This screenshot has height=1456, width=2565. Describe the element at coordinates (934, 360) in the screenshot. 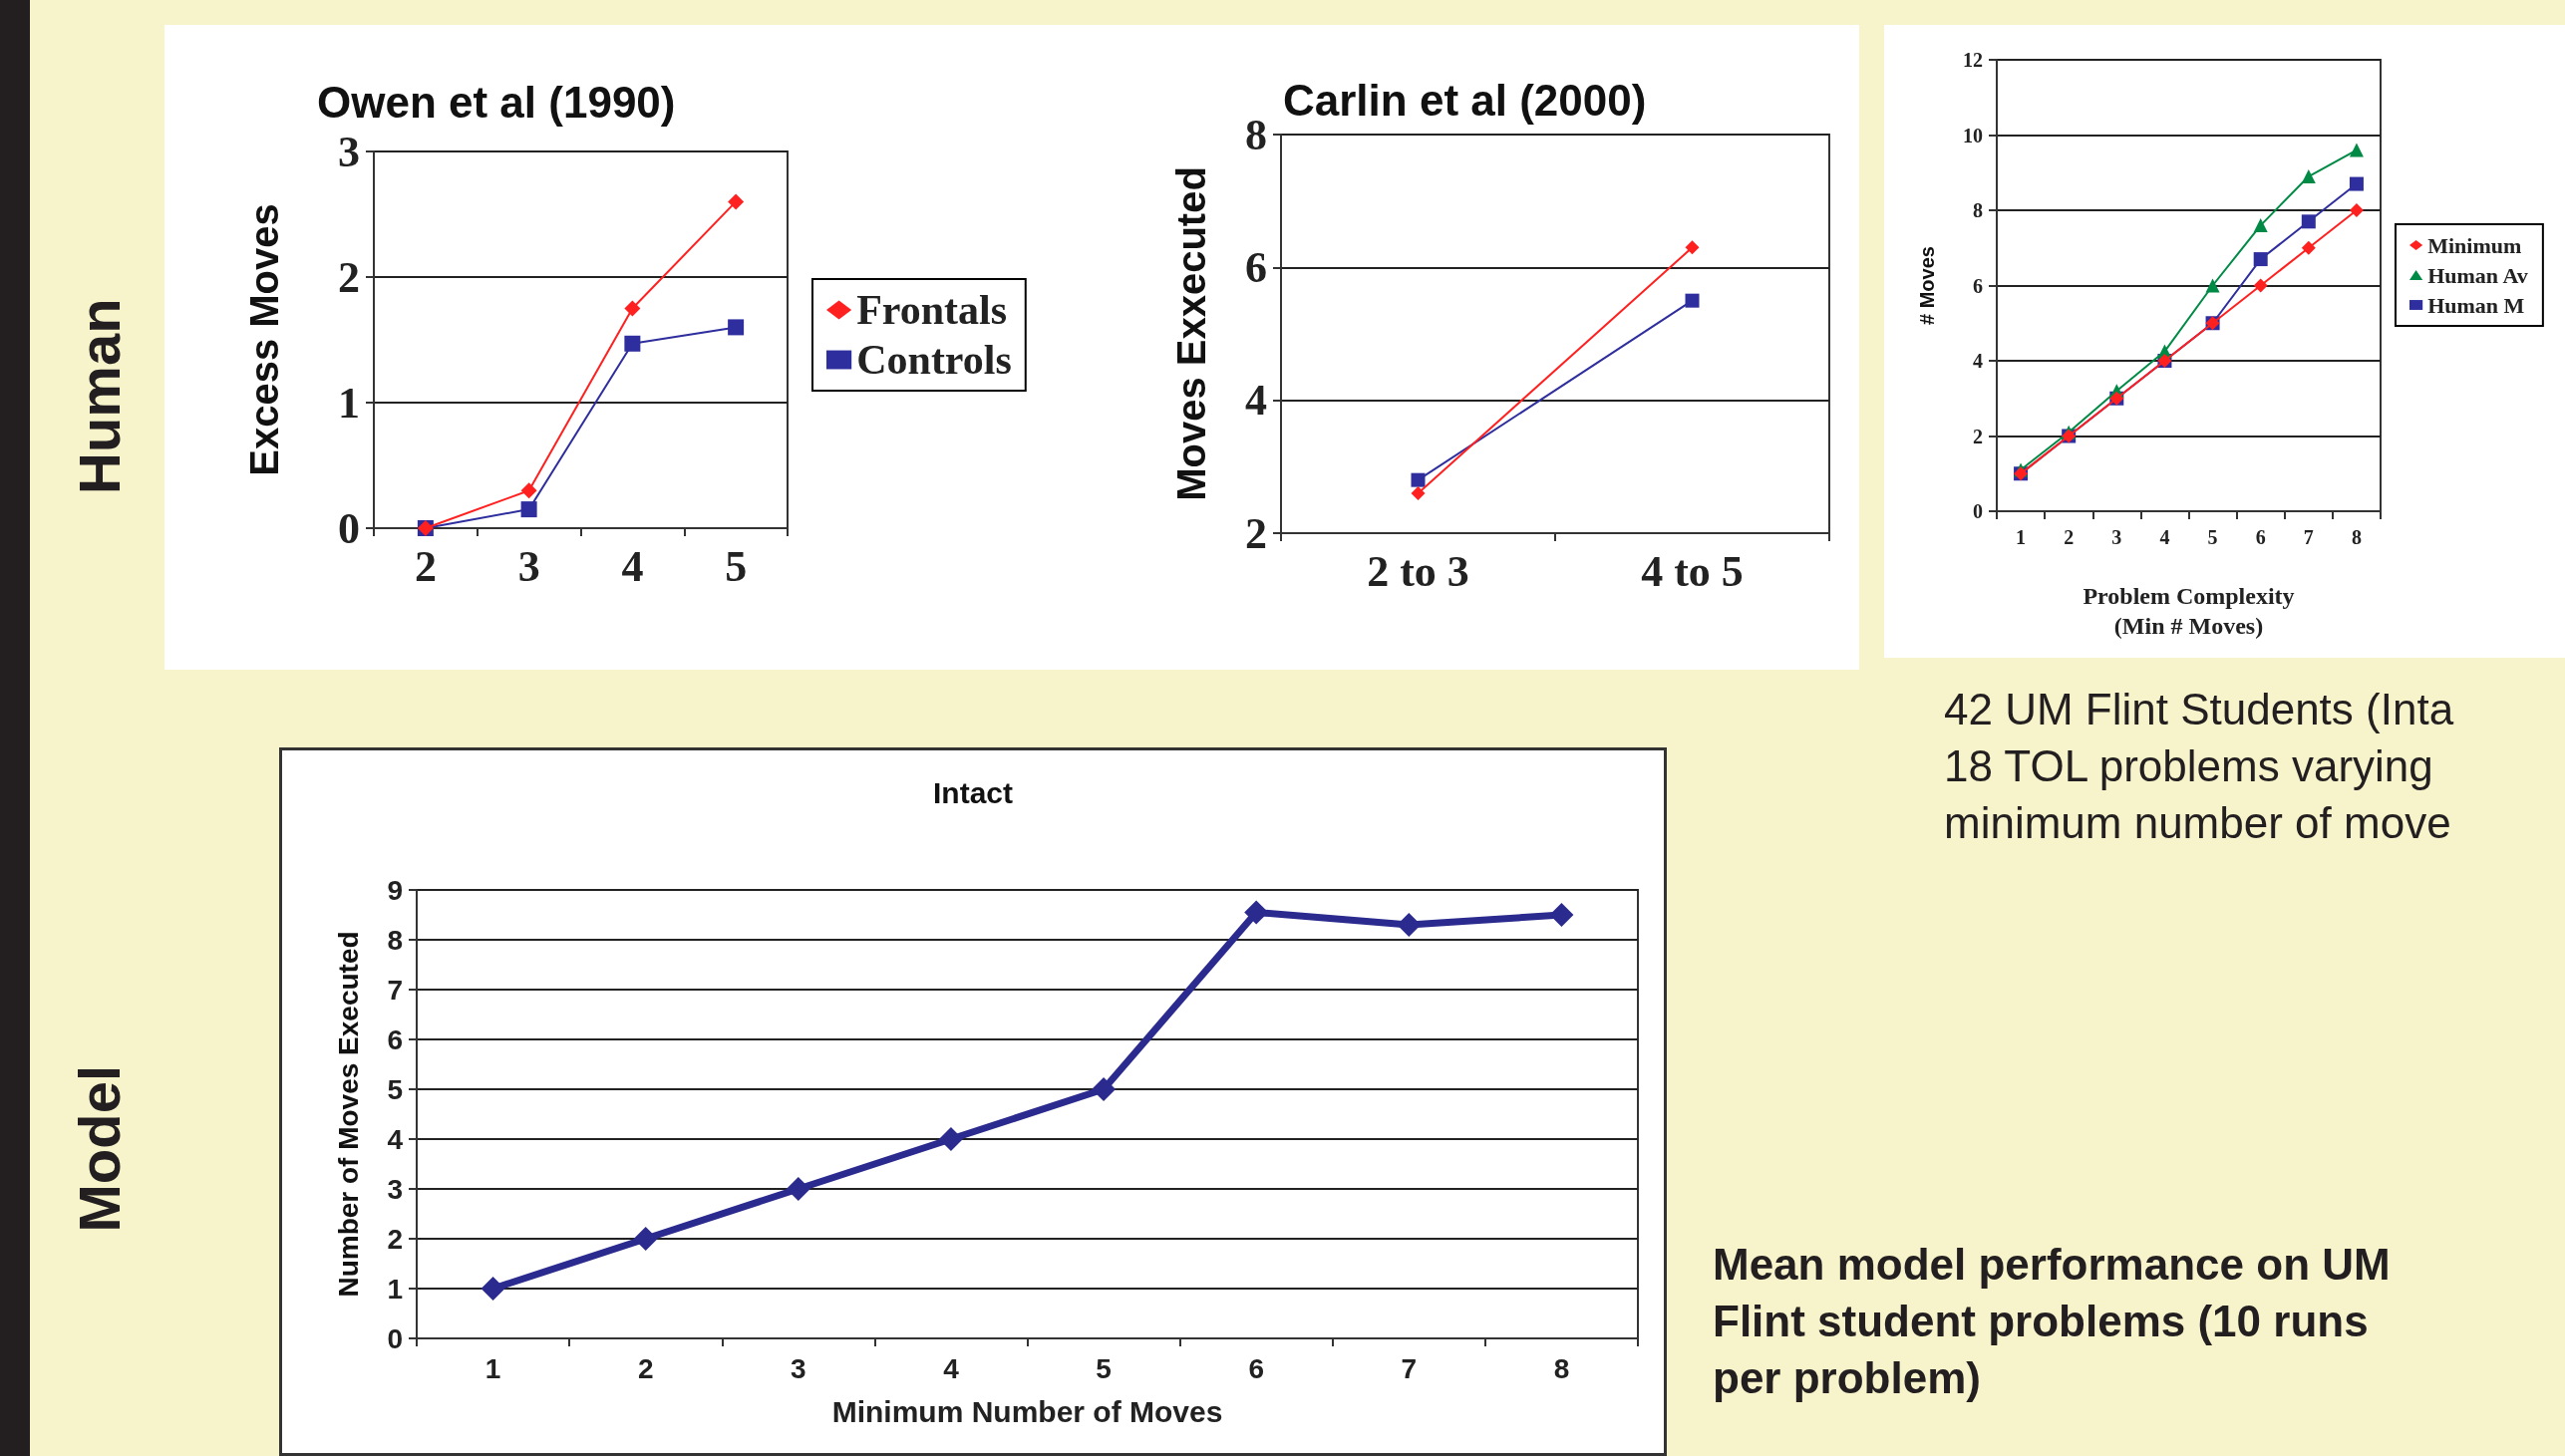

I see `legend-label: Controls` at that location.